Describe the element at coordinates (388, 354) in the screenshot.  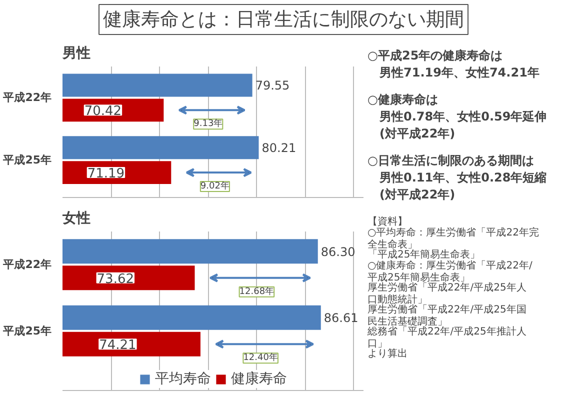
I see `text: より算出` at that location.